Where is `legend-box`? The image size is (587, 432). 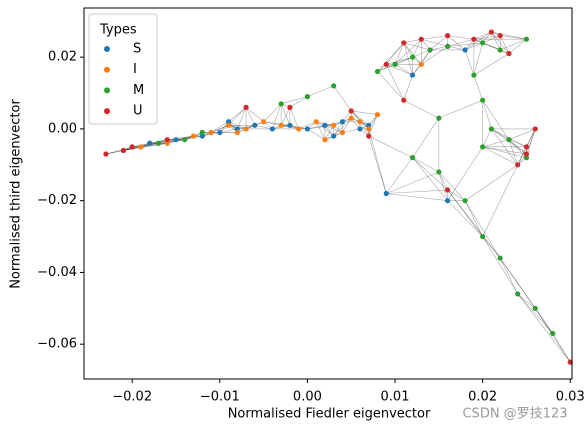
legend-box is located at coordinates (123, 69).